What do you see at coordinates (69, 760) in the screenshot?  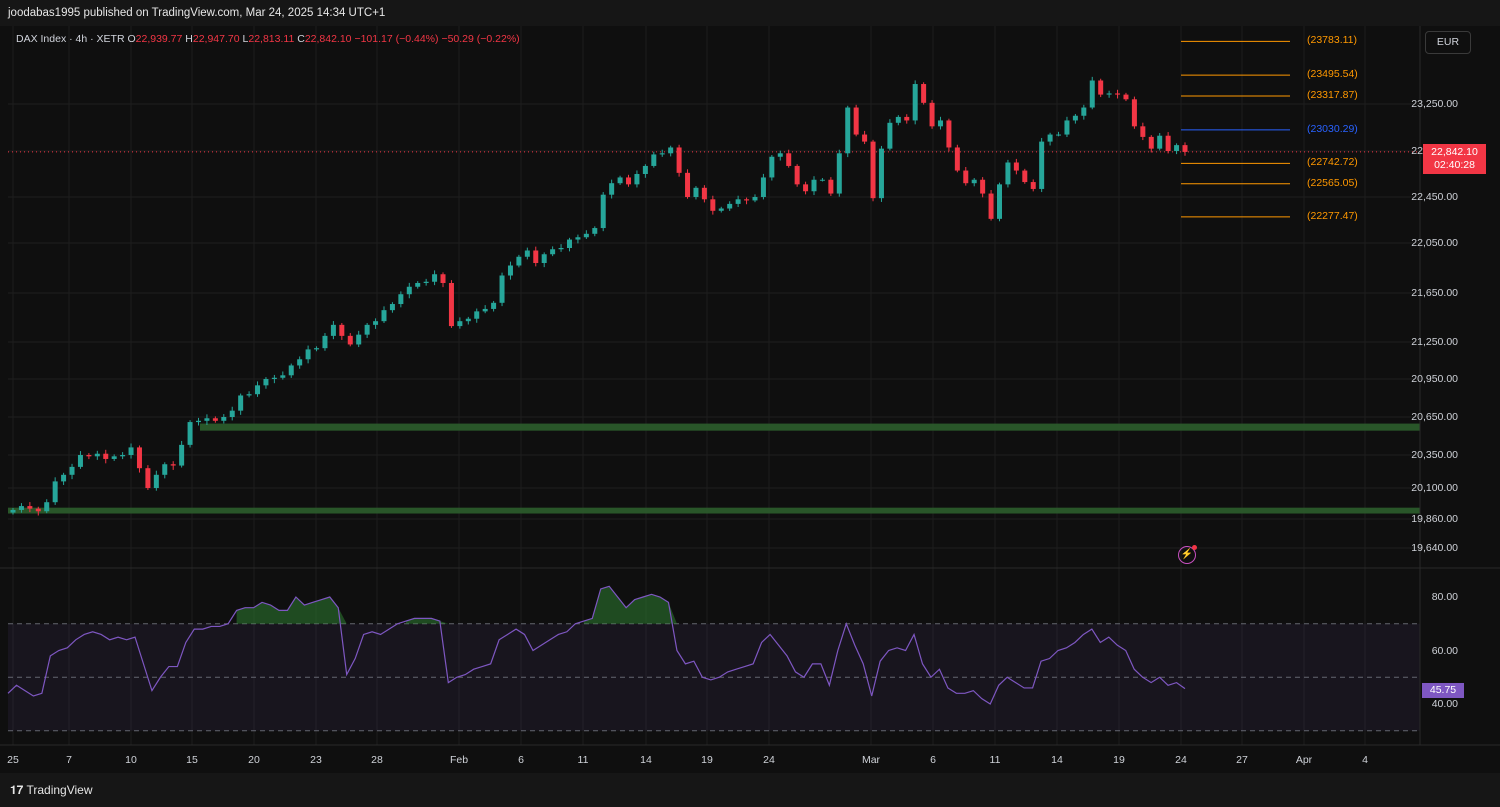 I see `time-tick-label: 7` at bounding box center [69, 760].